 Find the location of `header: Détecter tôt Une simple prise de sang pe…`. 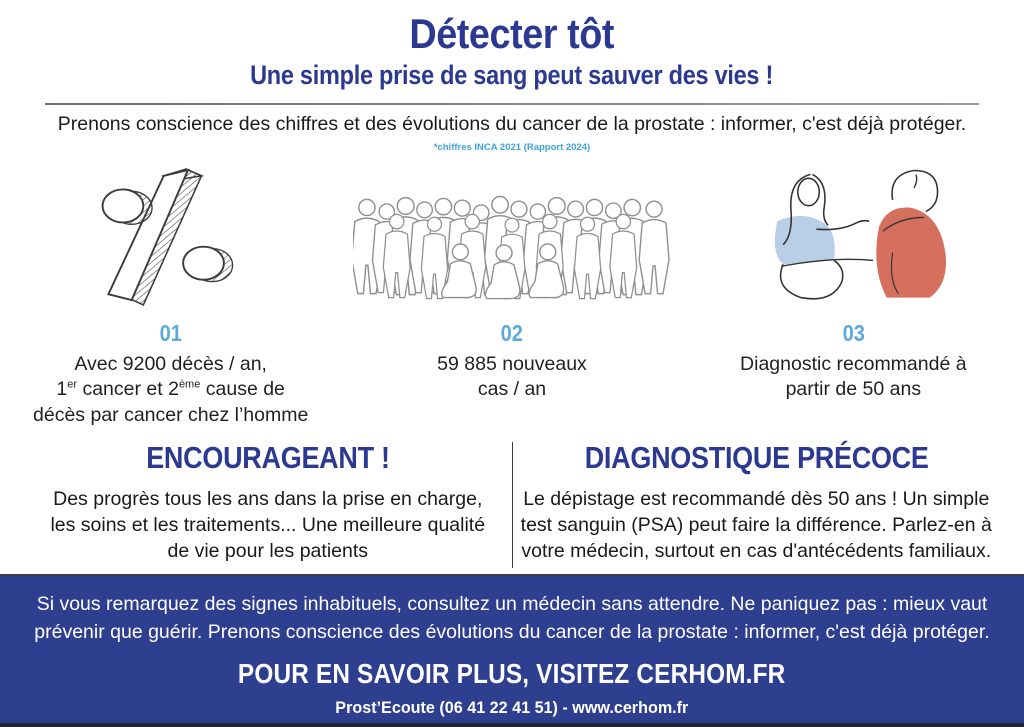

header: Détecter tôt Une simple prise de sang pe… is located at coordinates (512, 52).